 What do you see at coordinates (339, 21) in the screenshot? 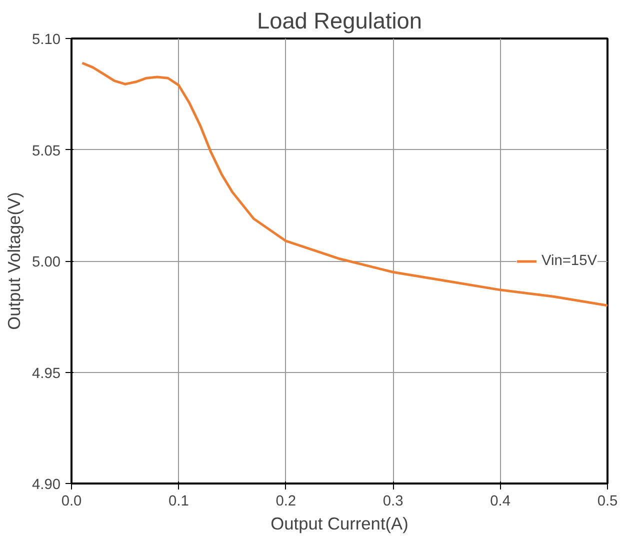
I see `chart-title: Load Regulation` at bounding box center [339, 21].